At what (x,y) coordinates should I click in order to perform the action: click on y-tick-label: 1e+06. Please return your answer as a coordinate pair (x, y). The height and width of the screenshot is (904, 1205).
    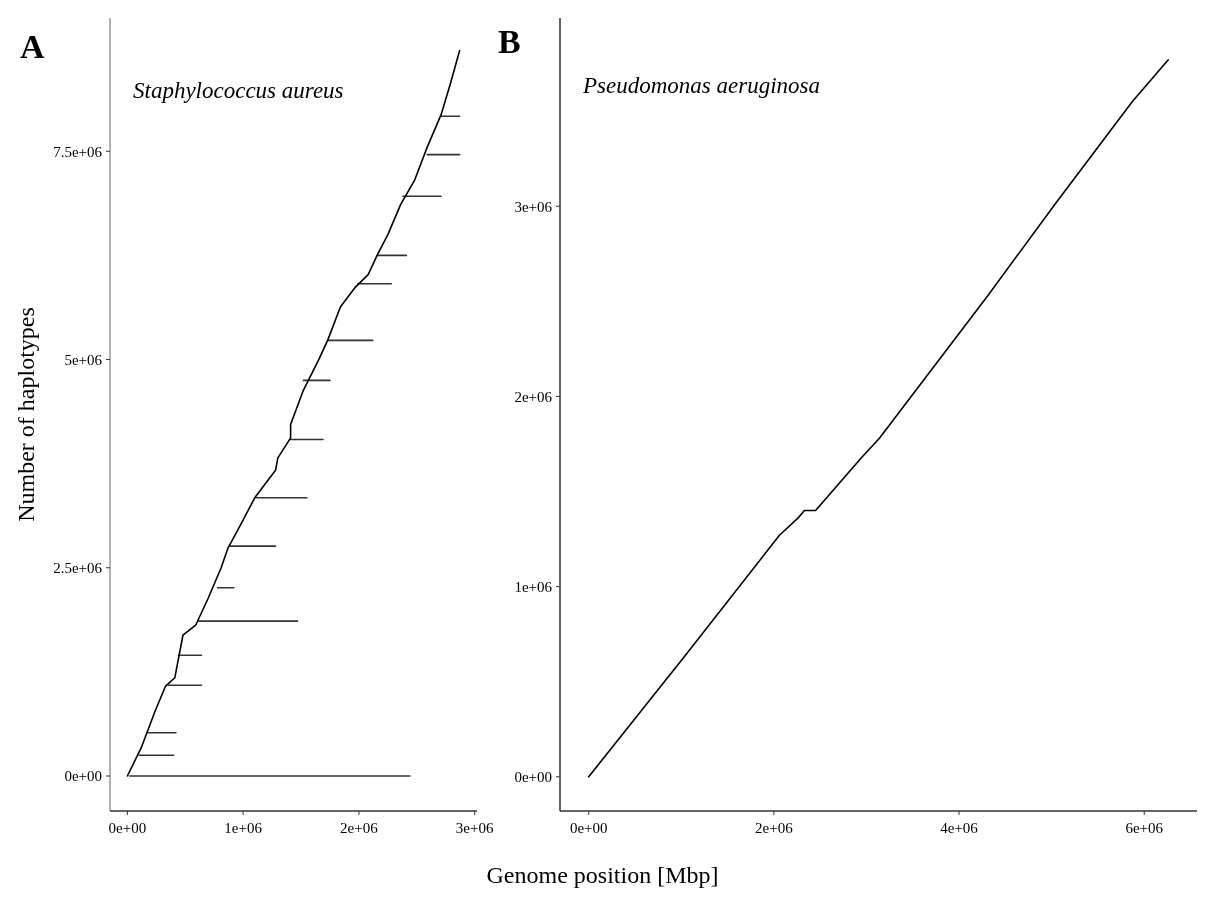
    Looking at the image, I should click on (533, 586).